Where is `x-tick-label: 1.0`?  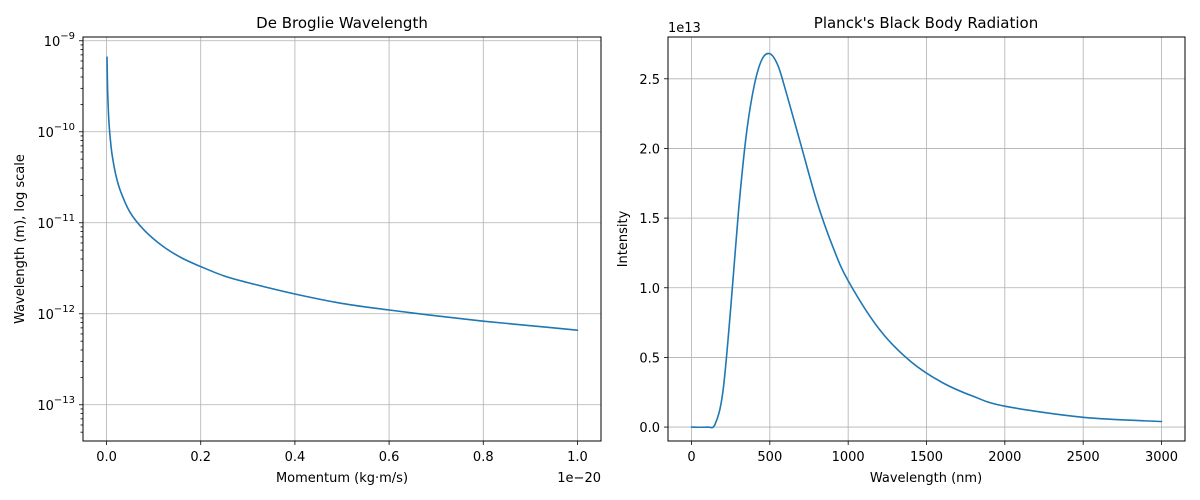
x-tick-label: 1.0 is located at coordinates (577, 457).